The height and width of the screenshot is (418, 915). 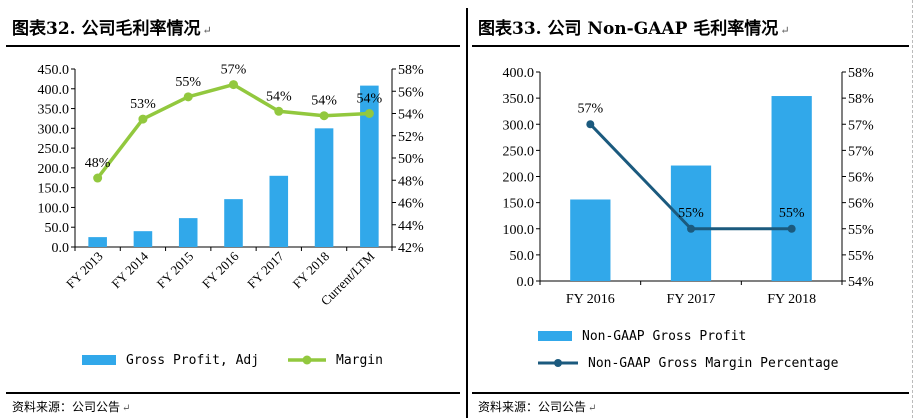 I want to click on right-tick-label: 44%, so click(x=411, y=226).